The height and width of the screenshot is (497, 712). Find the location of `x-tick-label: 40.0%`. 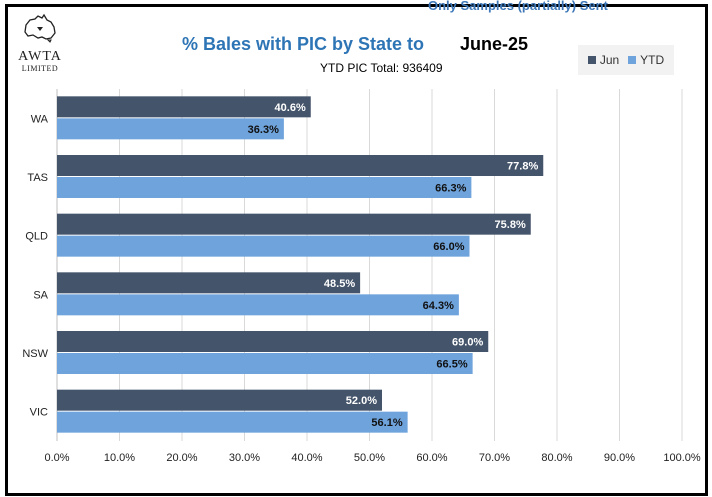

x-tick-label: 40.0% is located at coordinates (306, 458).